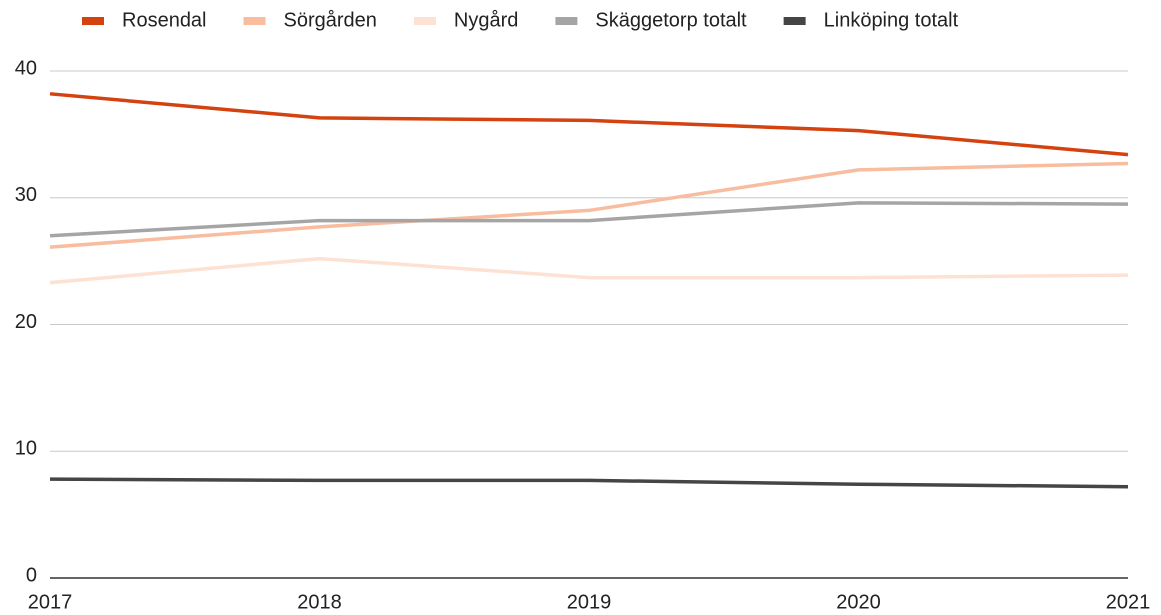 Image resolution: width=1161 pixels, height=615 pixels. Describe the element at coordinates (50, 602) in the screenshot. I see `x-tick-label: 2017` at that location.